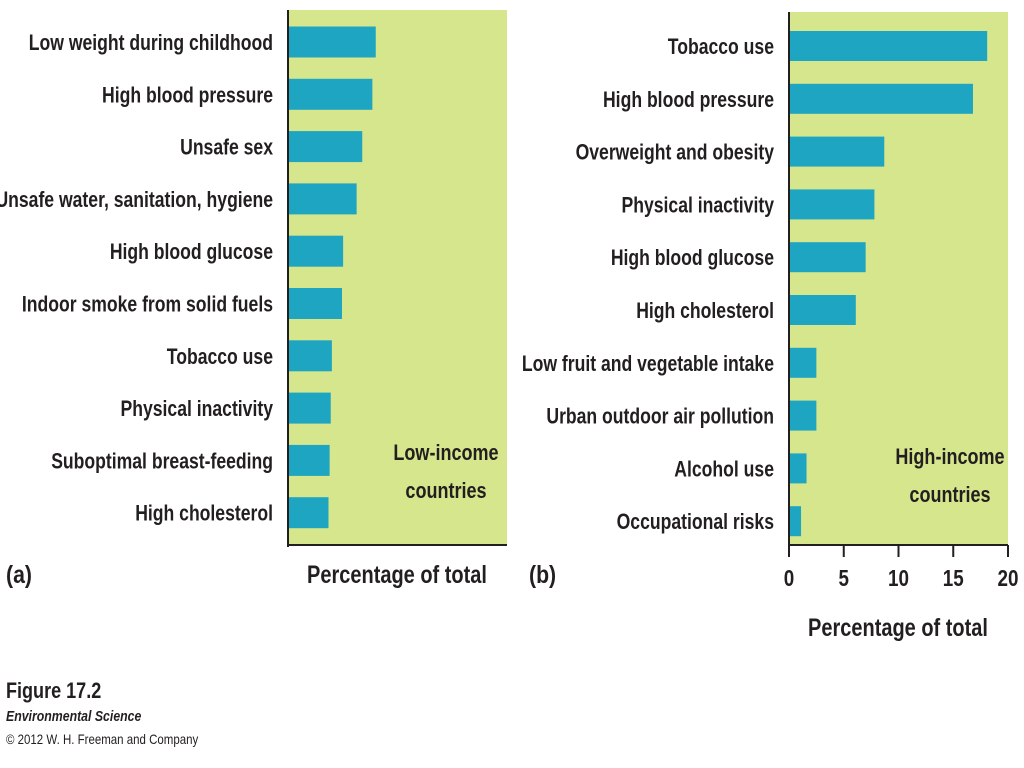  What do you see at coordinates (445, 491) in the screenshot?
I see `panel-title-a-line-2: countries` at bounding box center [445, 491].